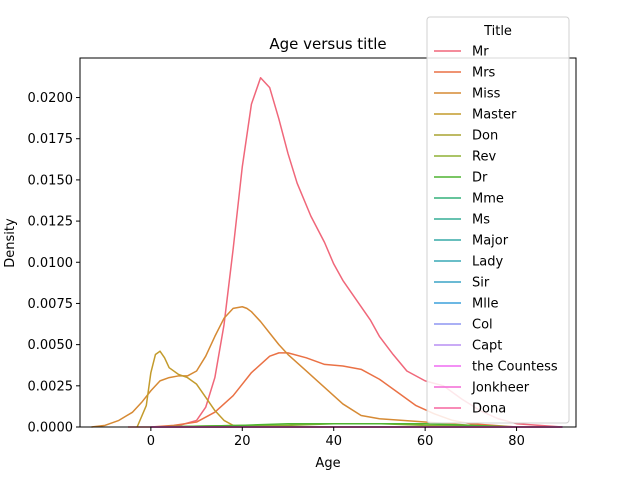 The width and height of the screenshot is (640, 480). Describe the element at coordinates (242, 441) in the screenshot. I see `x-tick-label: 20` at that location.